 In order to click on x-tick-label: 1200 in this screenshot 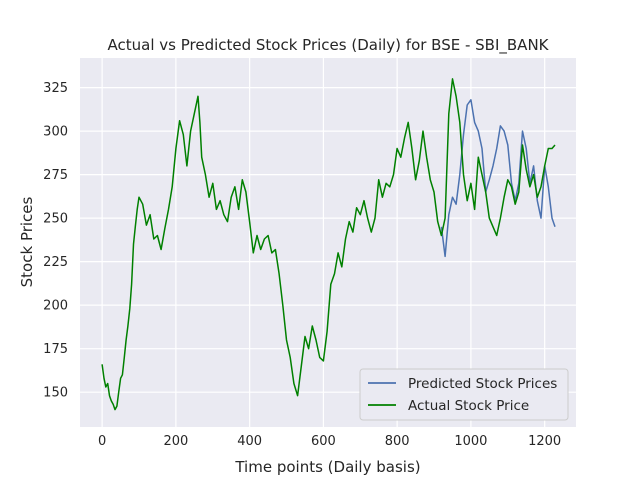, I will do `click(544, 441)`.